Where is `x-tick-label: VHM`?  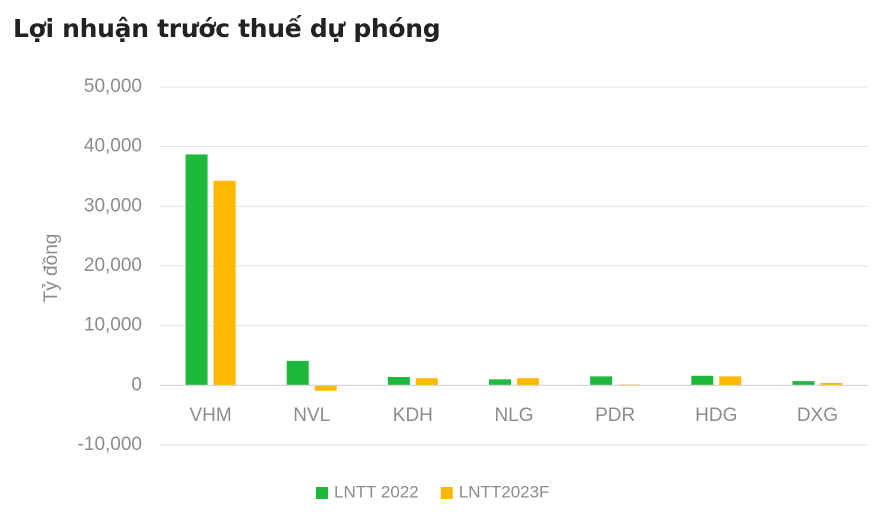
x-tick-label: VHM is located at coordinates (210, 415).